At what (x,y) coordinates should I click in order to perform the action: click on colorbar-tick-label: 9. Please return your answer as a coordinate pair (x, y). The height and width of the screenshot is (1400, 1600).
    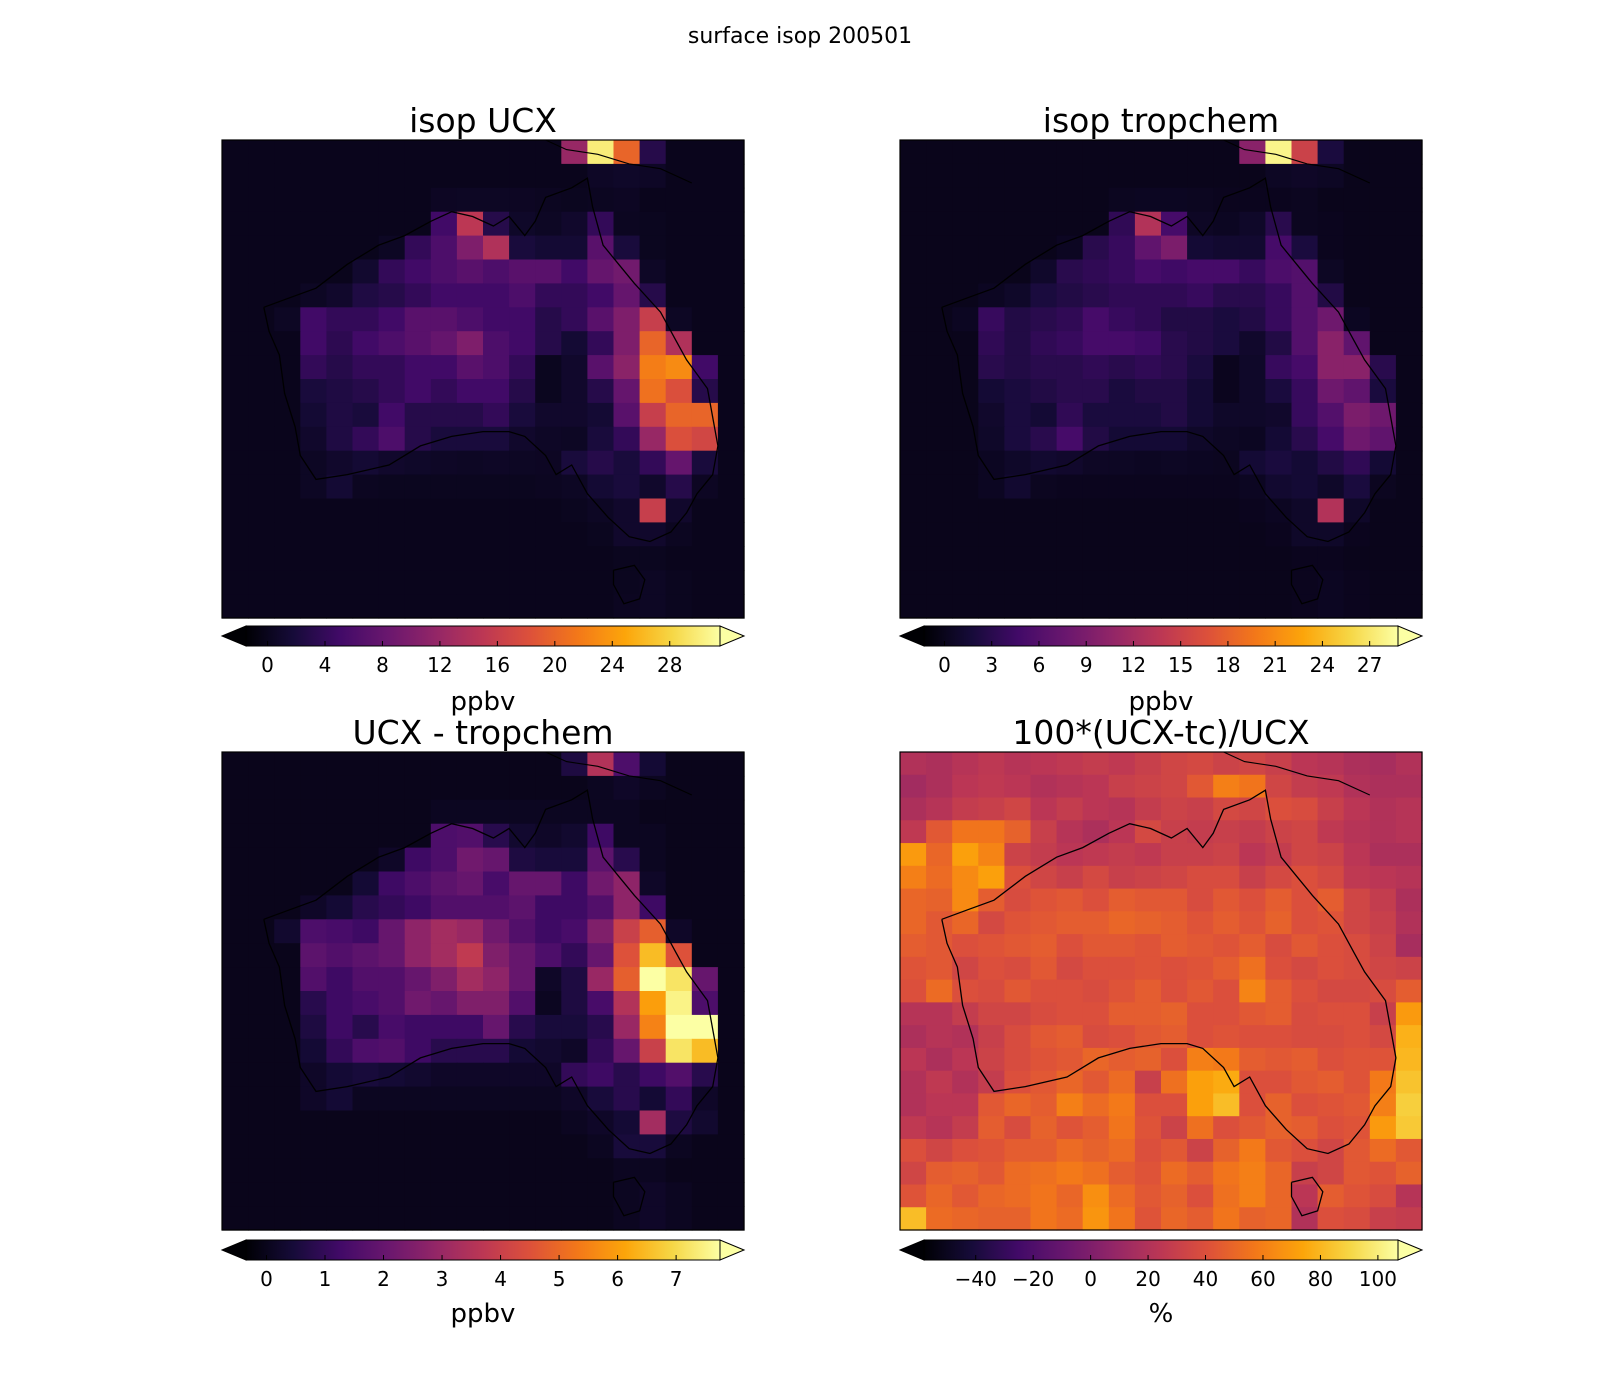
    Looking at the image, I should click on (1086, 665).